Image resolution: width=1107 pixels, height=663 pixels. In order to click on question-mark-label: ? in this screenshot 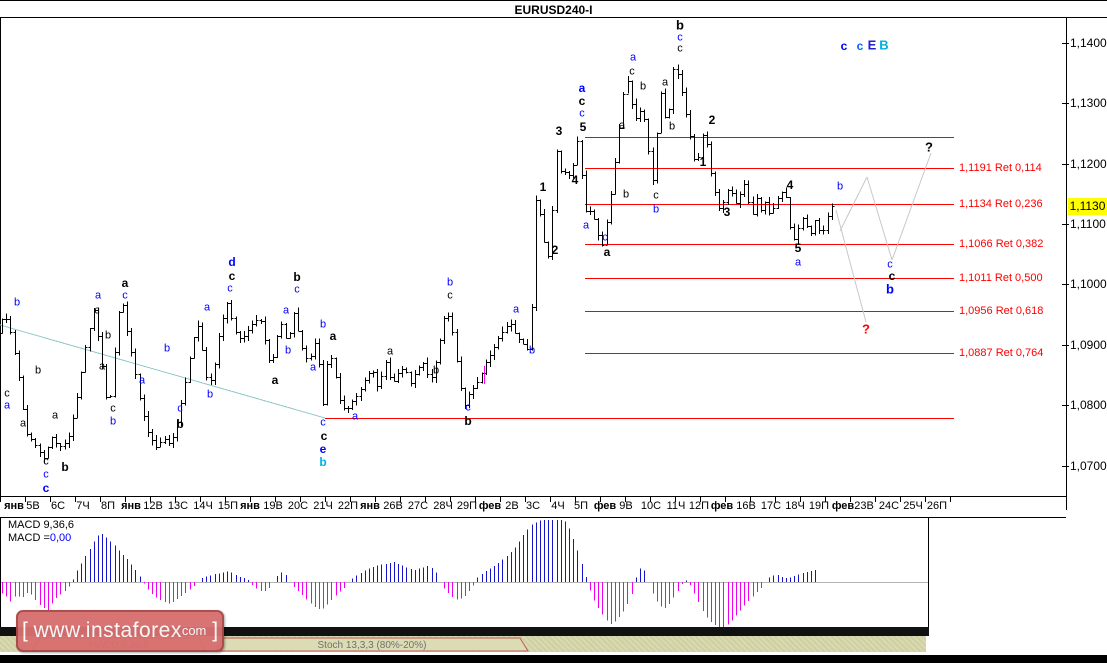, I will do `click(929, 147)`.